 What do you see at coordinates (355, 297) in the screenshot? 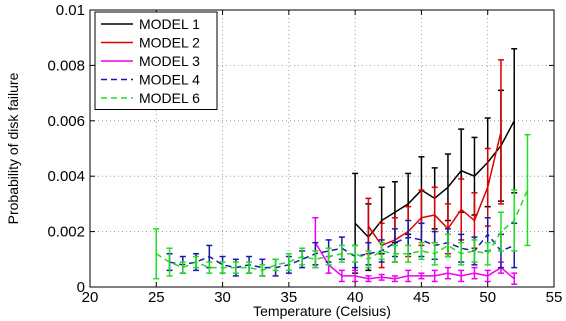
I see `x-tick-label: 40` at bounding box center [355, 297].